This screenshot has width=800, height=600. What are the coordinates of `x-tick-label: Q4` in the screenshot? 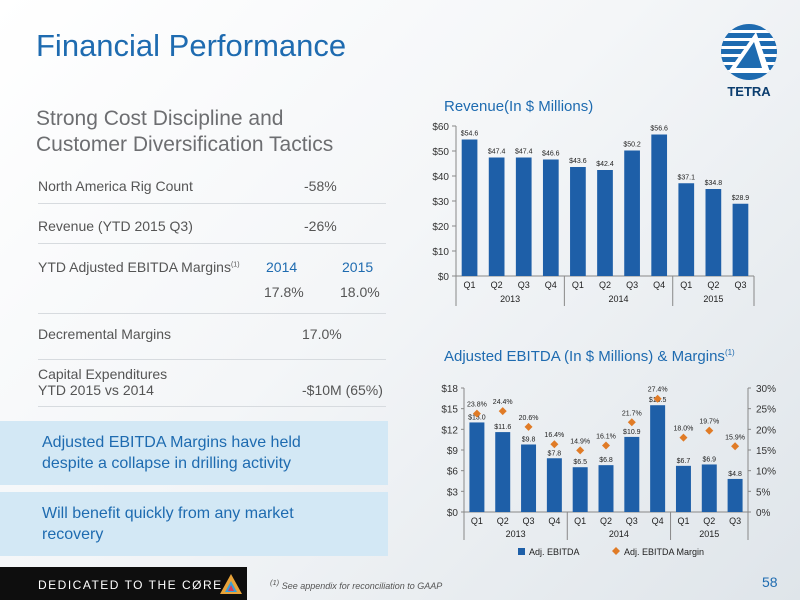 It's located at (551, 285).